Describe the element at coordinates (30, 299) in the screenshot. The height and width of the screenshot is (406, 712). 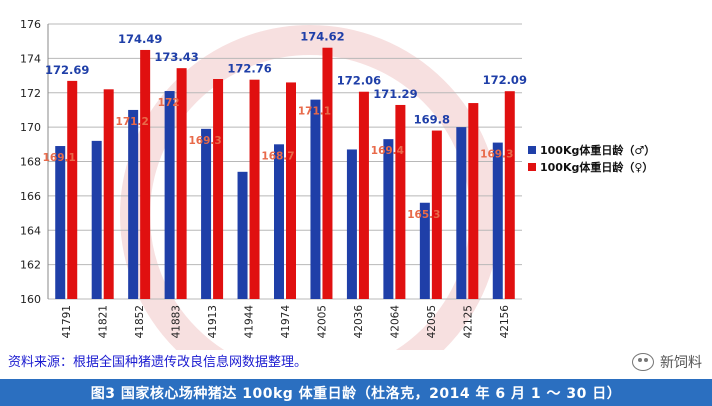
I see `y-tick-label: 160` at that location.